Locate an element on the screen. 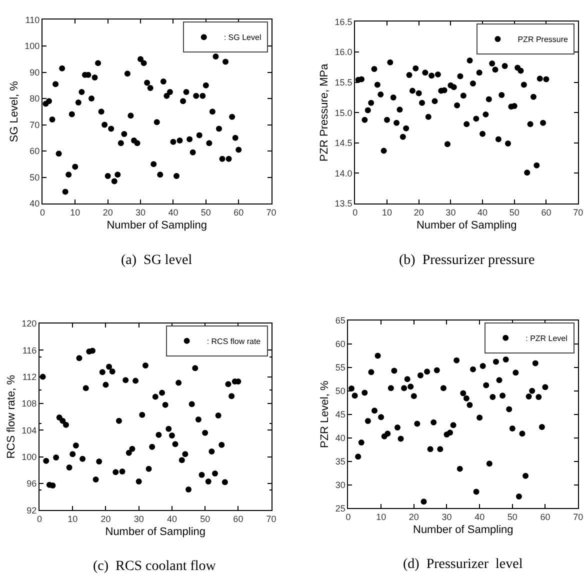  y-tick-label: 60 is located at coordinates (340, 344).